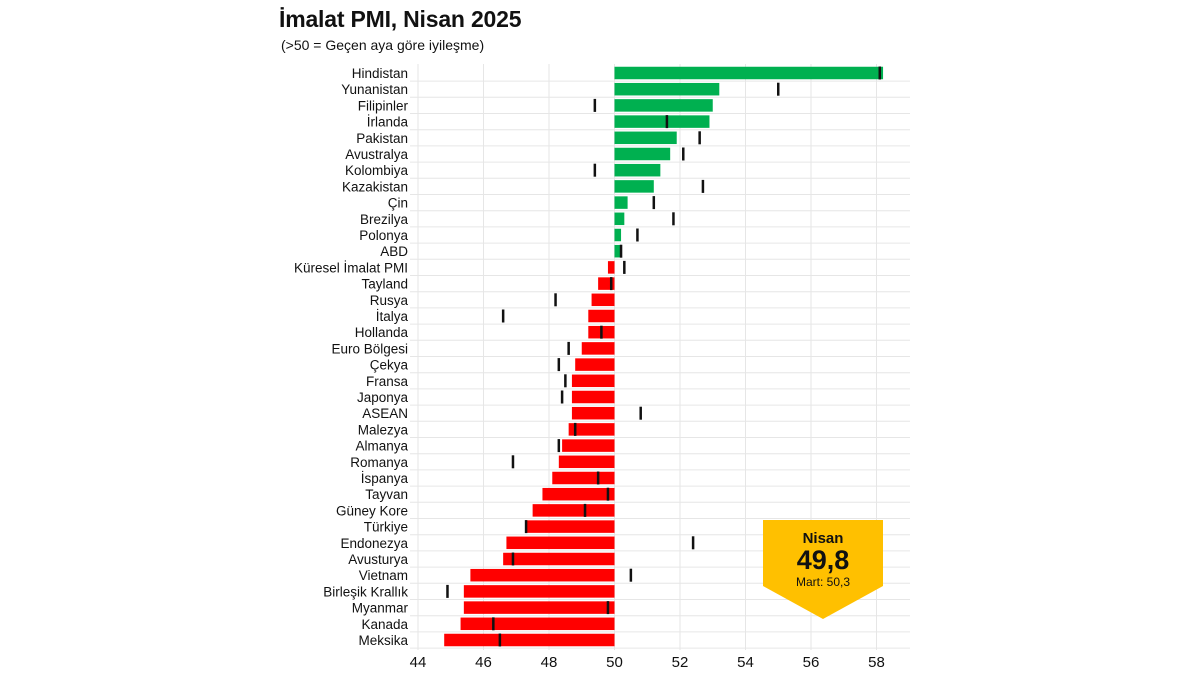 This screenshot has height=675, width=1200. Describe the element at coordinates (823, 538) in the screenshot. I see `callout-month: Nisan` at that location.